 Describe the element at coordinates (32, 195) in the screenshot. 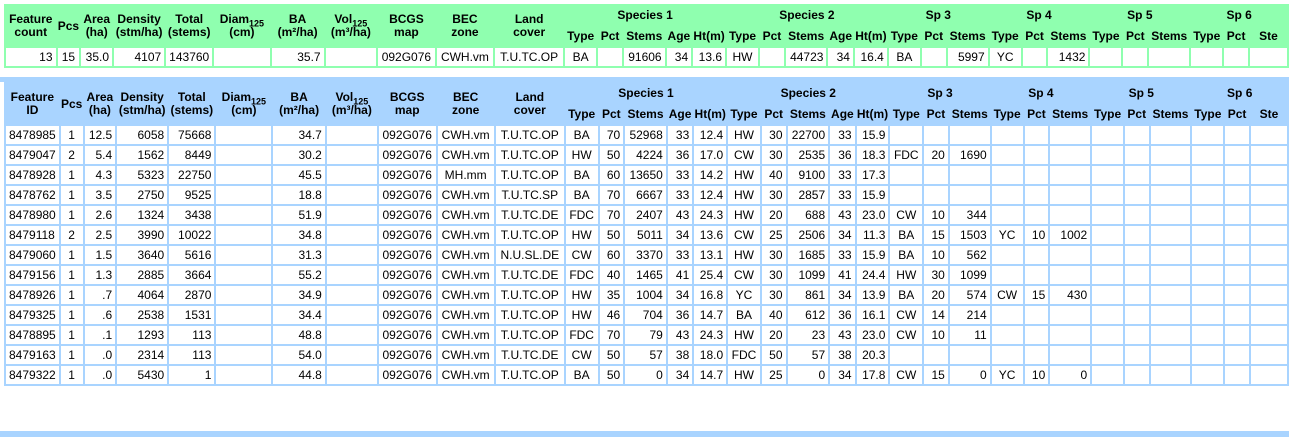

I see `cell-feature-id: 8478762` at that location.